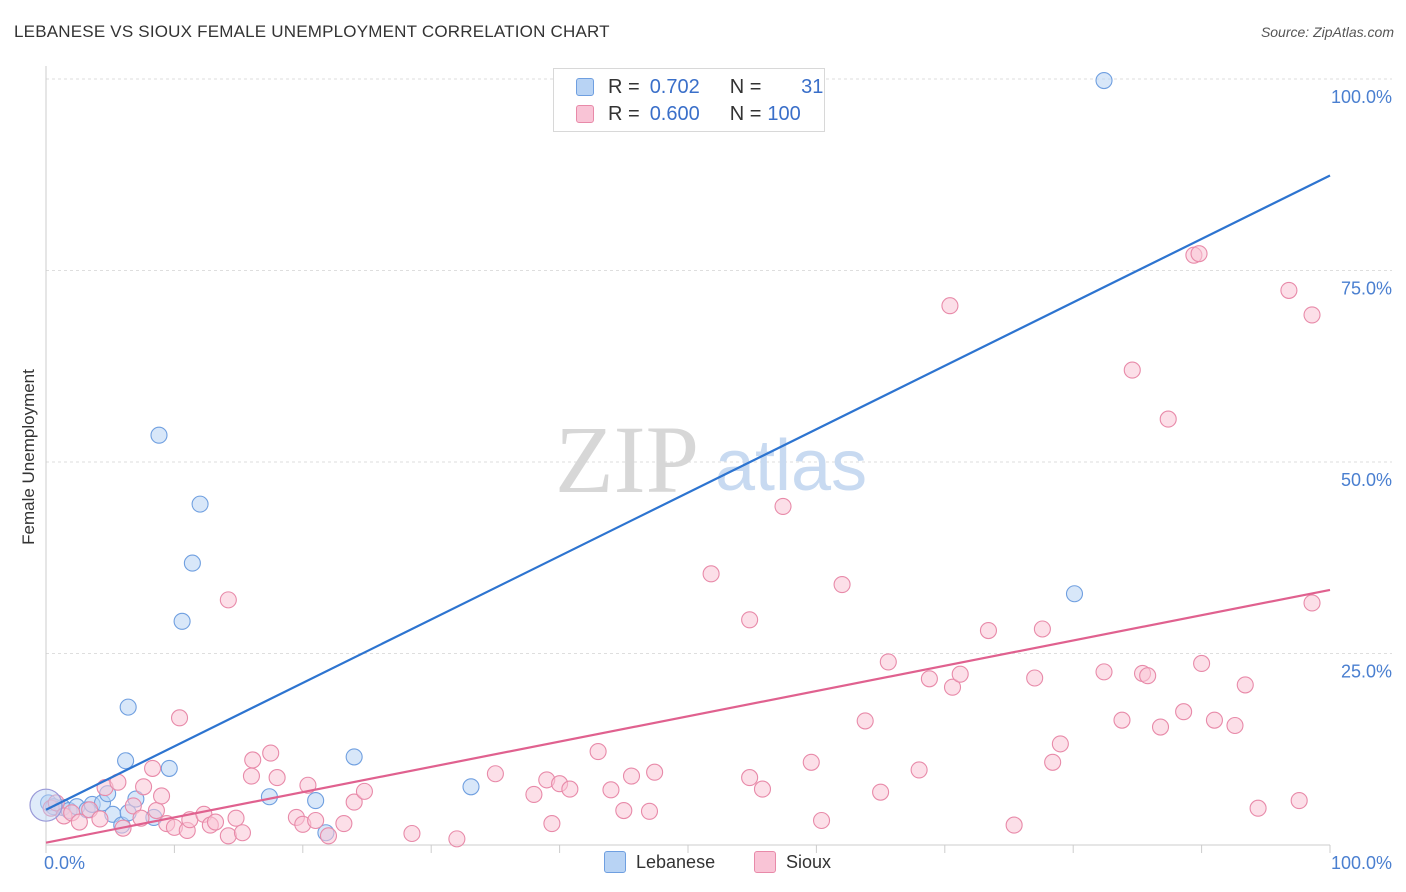 Image resolution: width=1406 pixels, height=892 pixels. I want to click on zipatlas-watermark: ZIP atlas, so click(711, 459).